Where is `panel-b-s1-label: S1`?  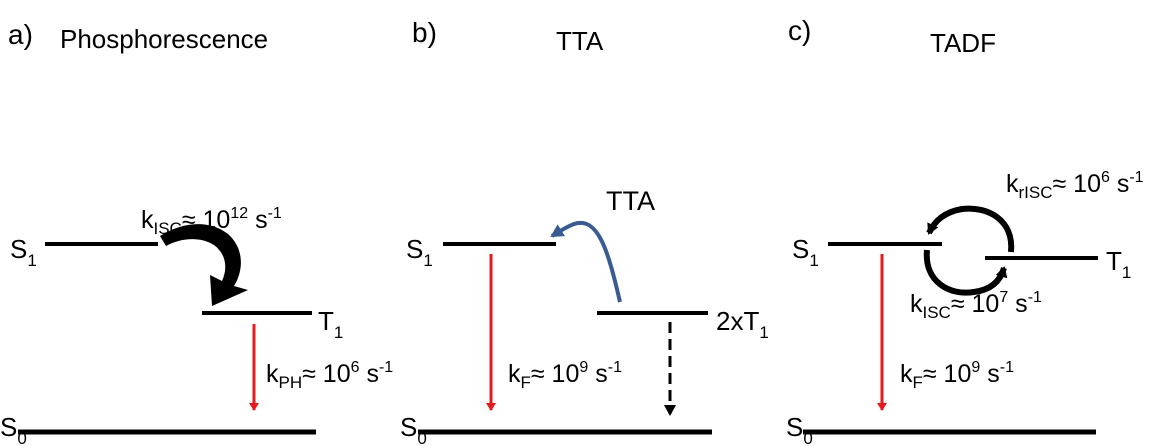
panel-b-s1-label: S1 is located at coordinates (419, 252).